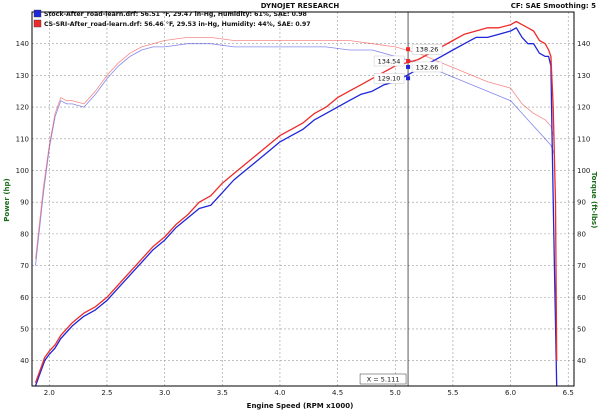 Image resolution: width=600 pixels, height=412 pixels. What do you see at coordinates (24, 298) in the screenshot?
I see `y-tick-label-left: 60` at bounding box center [24, 298].